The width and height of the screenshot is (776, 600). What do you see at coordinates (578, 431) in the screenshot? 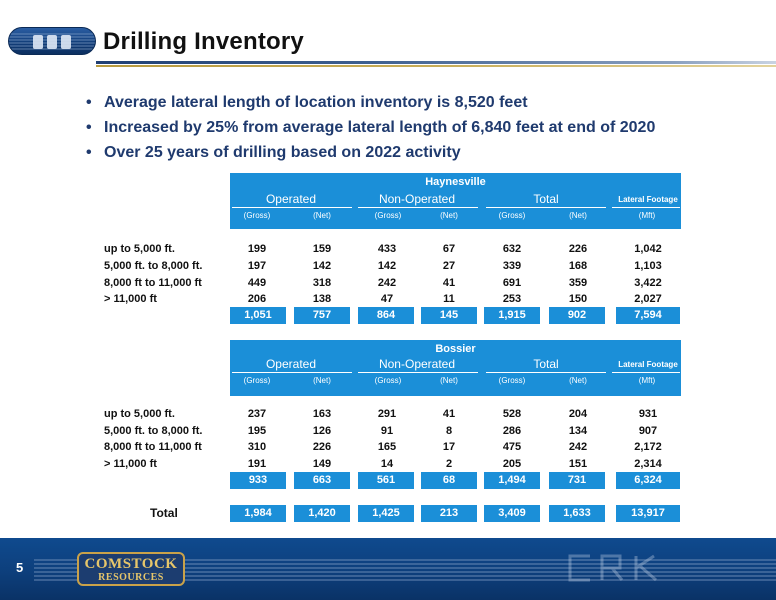
I see `table-cell: 134` at bounding box center [578, 431].